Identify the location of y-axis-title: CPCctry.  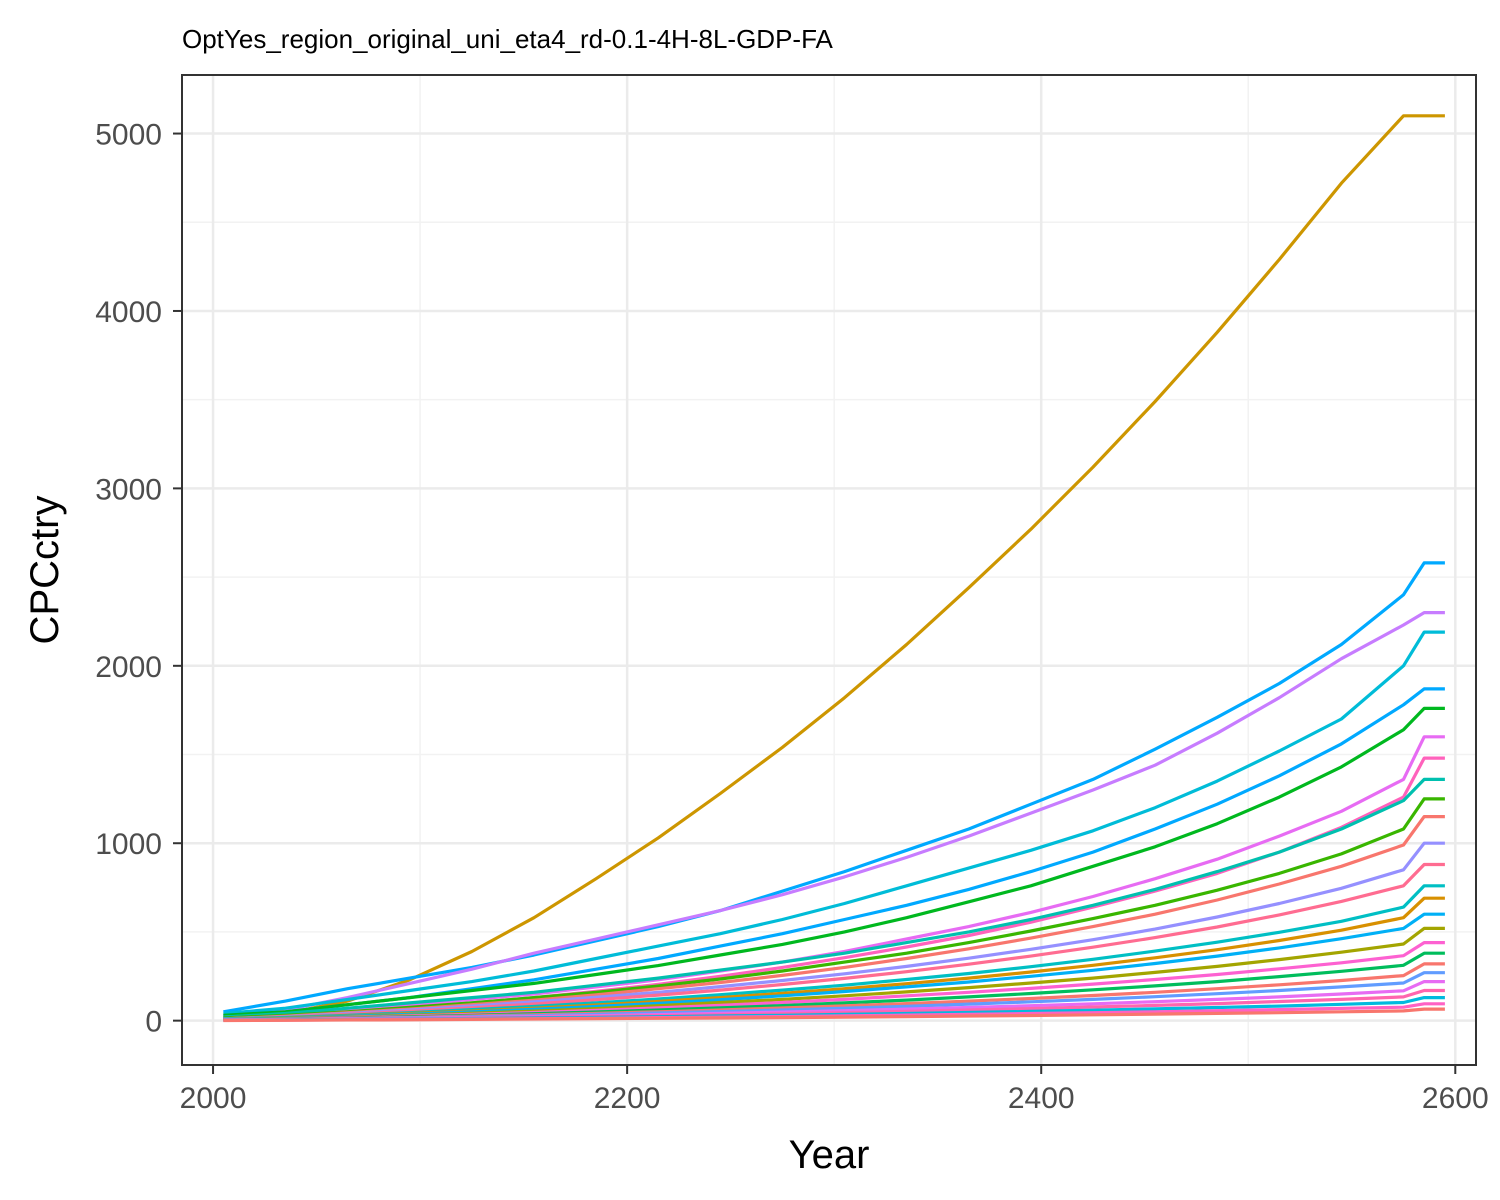
(45, 570).